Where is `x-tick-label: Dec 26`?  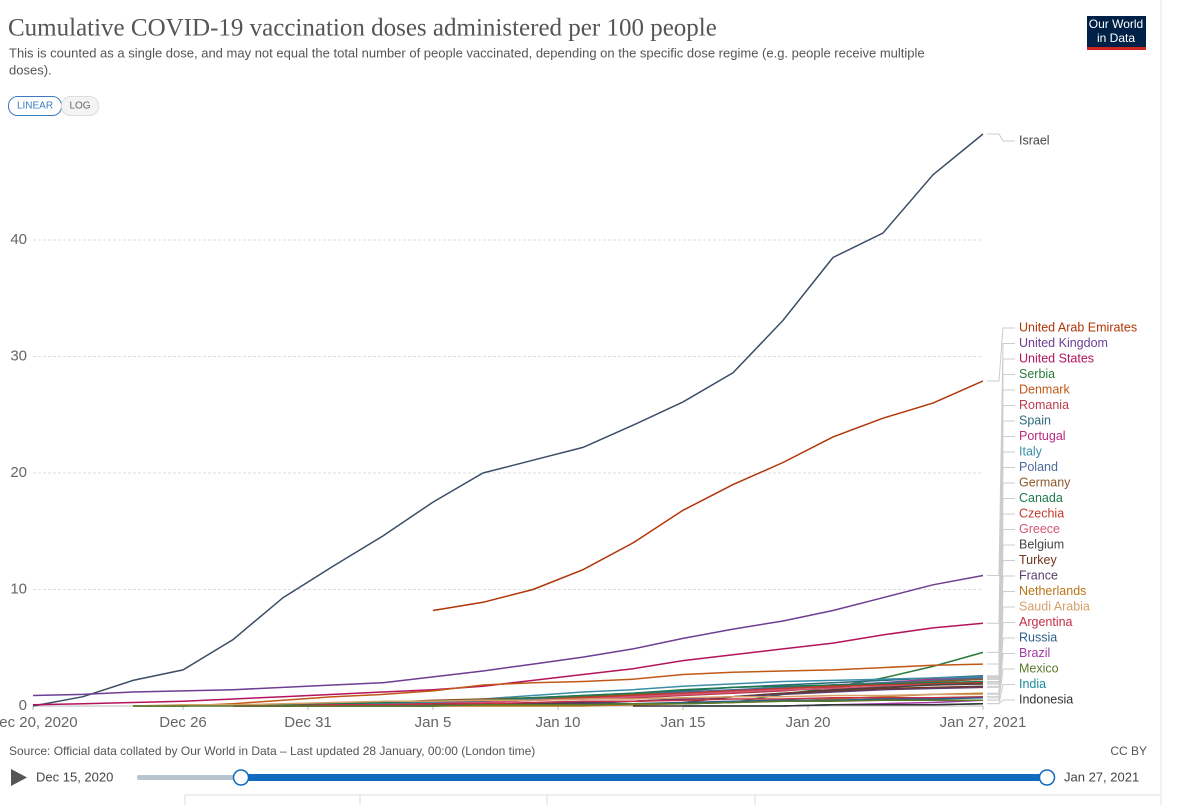
x-tick-label: Dec 26 is located at coordinates (183, 722).